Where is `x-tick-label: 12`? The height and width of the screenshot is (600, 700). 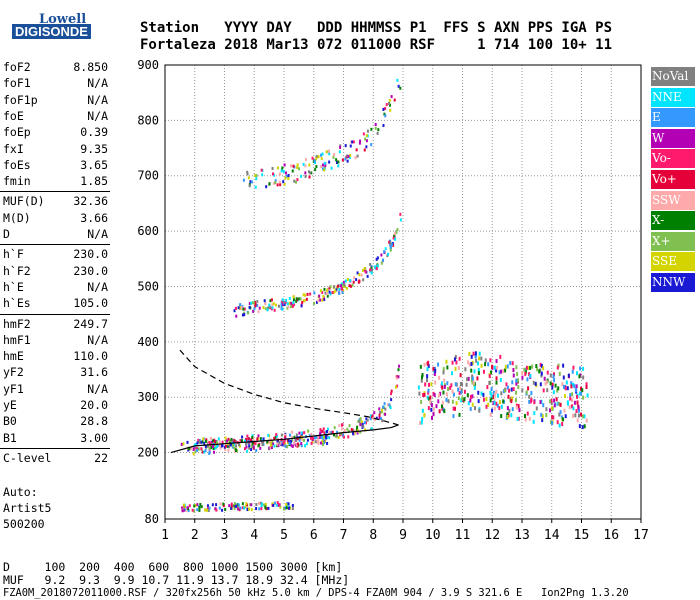
x-tick-label: 12 is located at coordinates (492, 535).